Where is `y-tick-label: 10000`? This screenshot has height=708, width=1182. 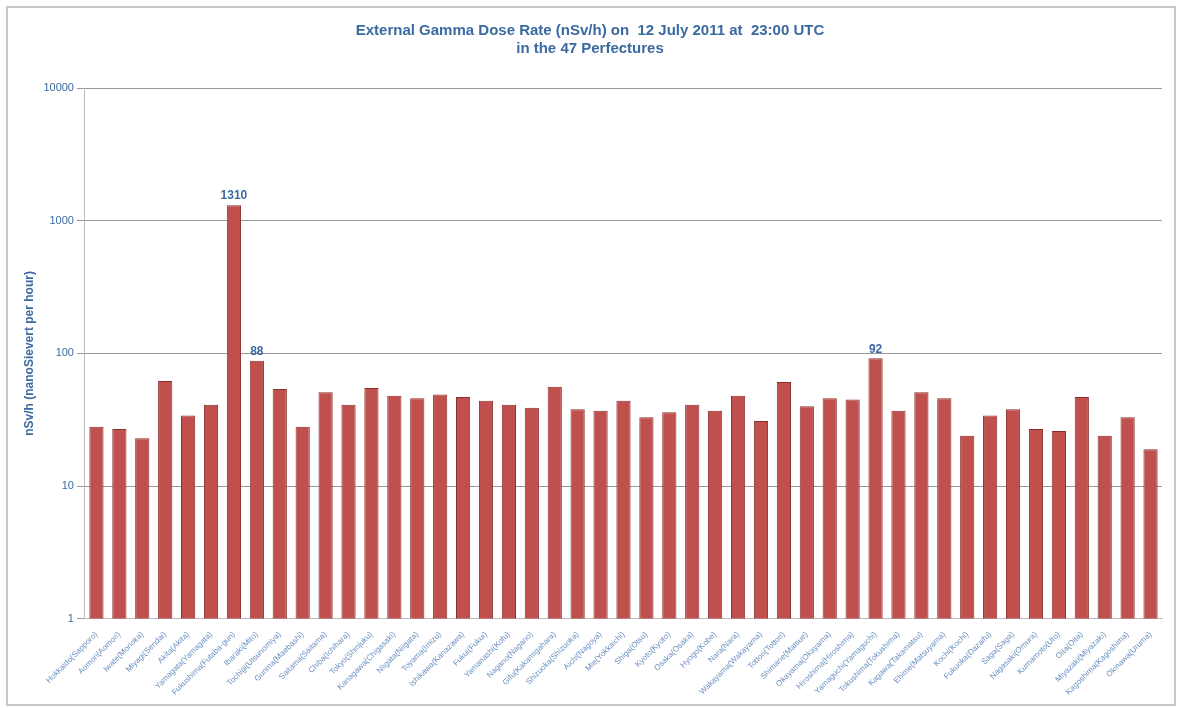 y-tick-label: 10000 is located at coordinates (58, 87).